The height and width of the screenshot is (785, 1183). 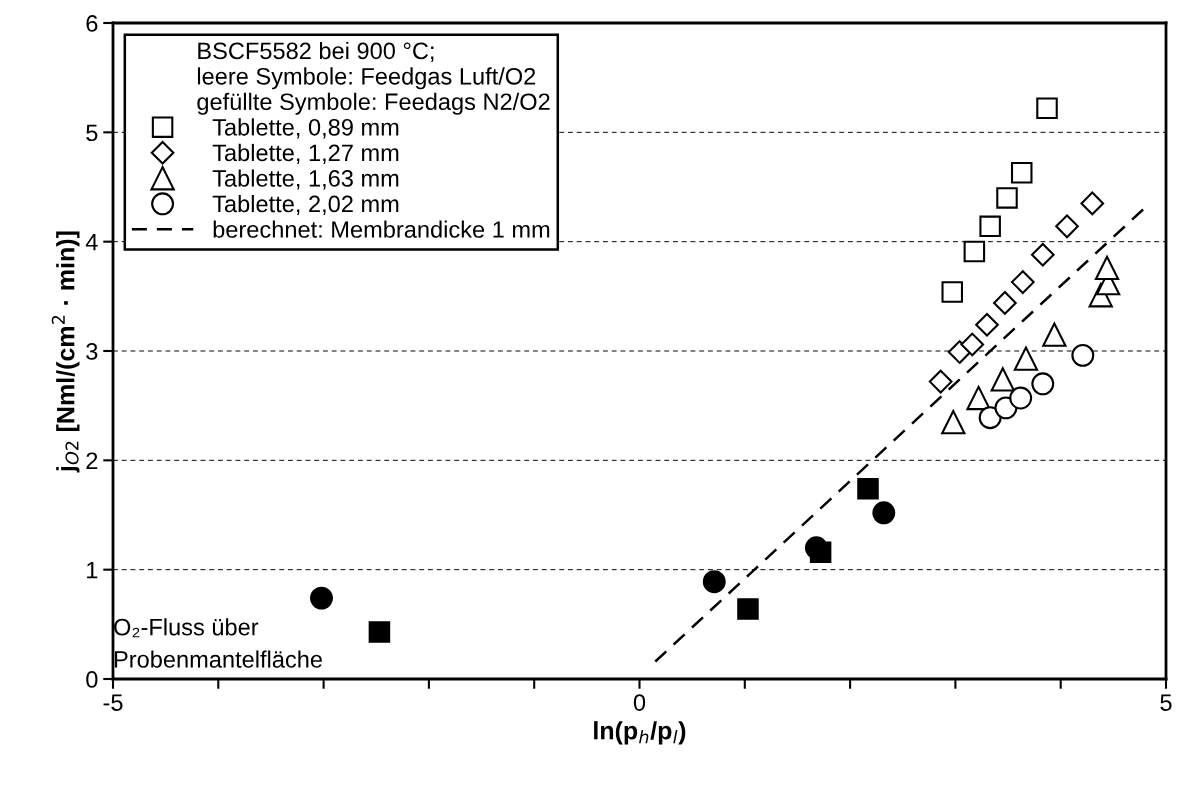 What do you see at coordinates (1166, 702) in the screenshot?
I see `x-tick-label: 5` at bounding box center [1166, 702].